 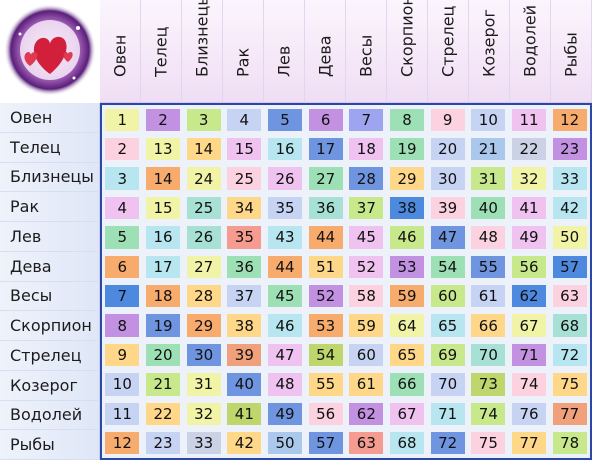 I want to click on grid-cell-value: 40, so click(x=488, y=208).